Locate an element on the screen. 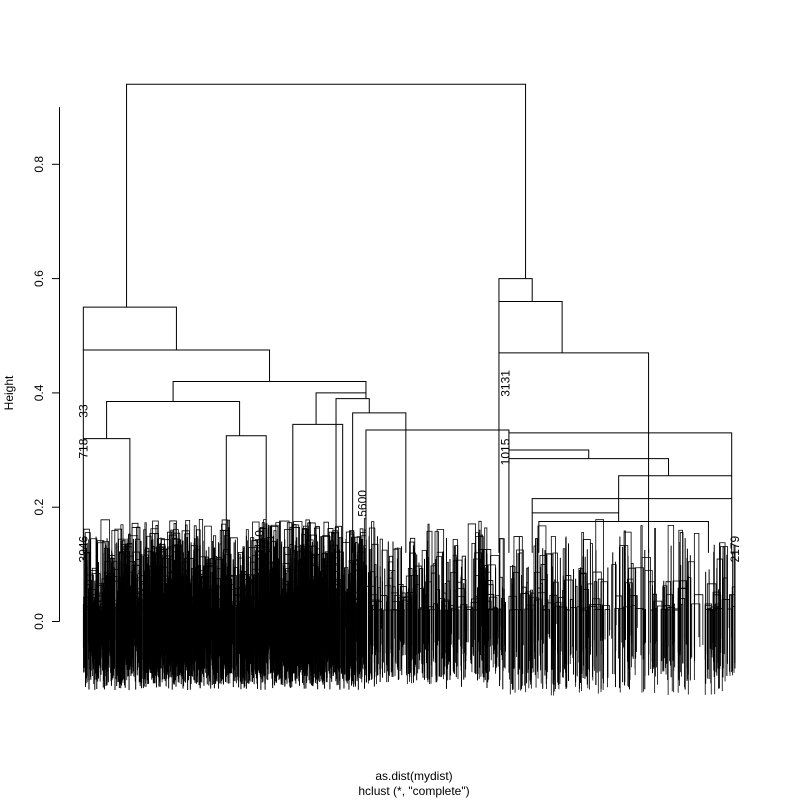 This screenshot has height=800, width=800. leaf-label: 3131 is located at coordinates (506, 383).